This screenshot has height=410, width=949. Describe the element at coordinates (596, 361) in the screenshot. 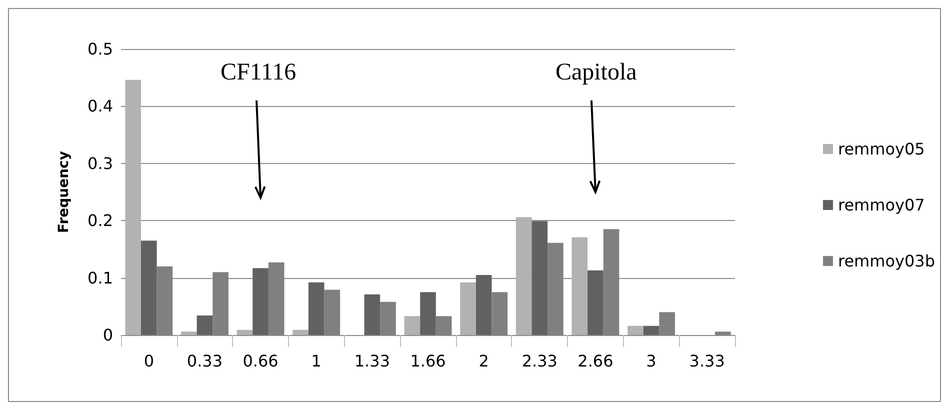

I see `x-tick-label: 2.66` at that location.